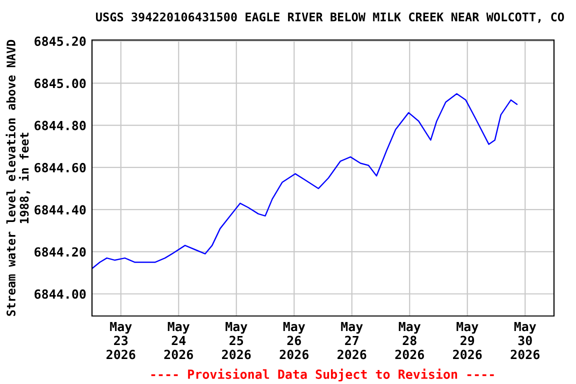 This screenshot has width=576, height=384. What do you see at coordinates (60, 41) in the screenshot?
I see `y-tick-label: 6845.20` at bounding box center [60, 41].